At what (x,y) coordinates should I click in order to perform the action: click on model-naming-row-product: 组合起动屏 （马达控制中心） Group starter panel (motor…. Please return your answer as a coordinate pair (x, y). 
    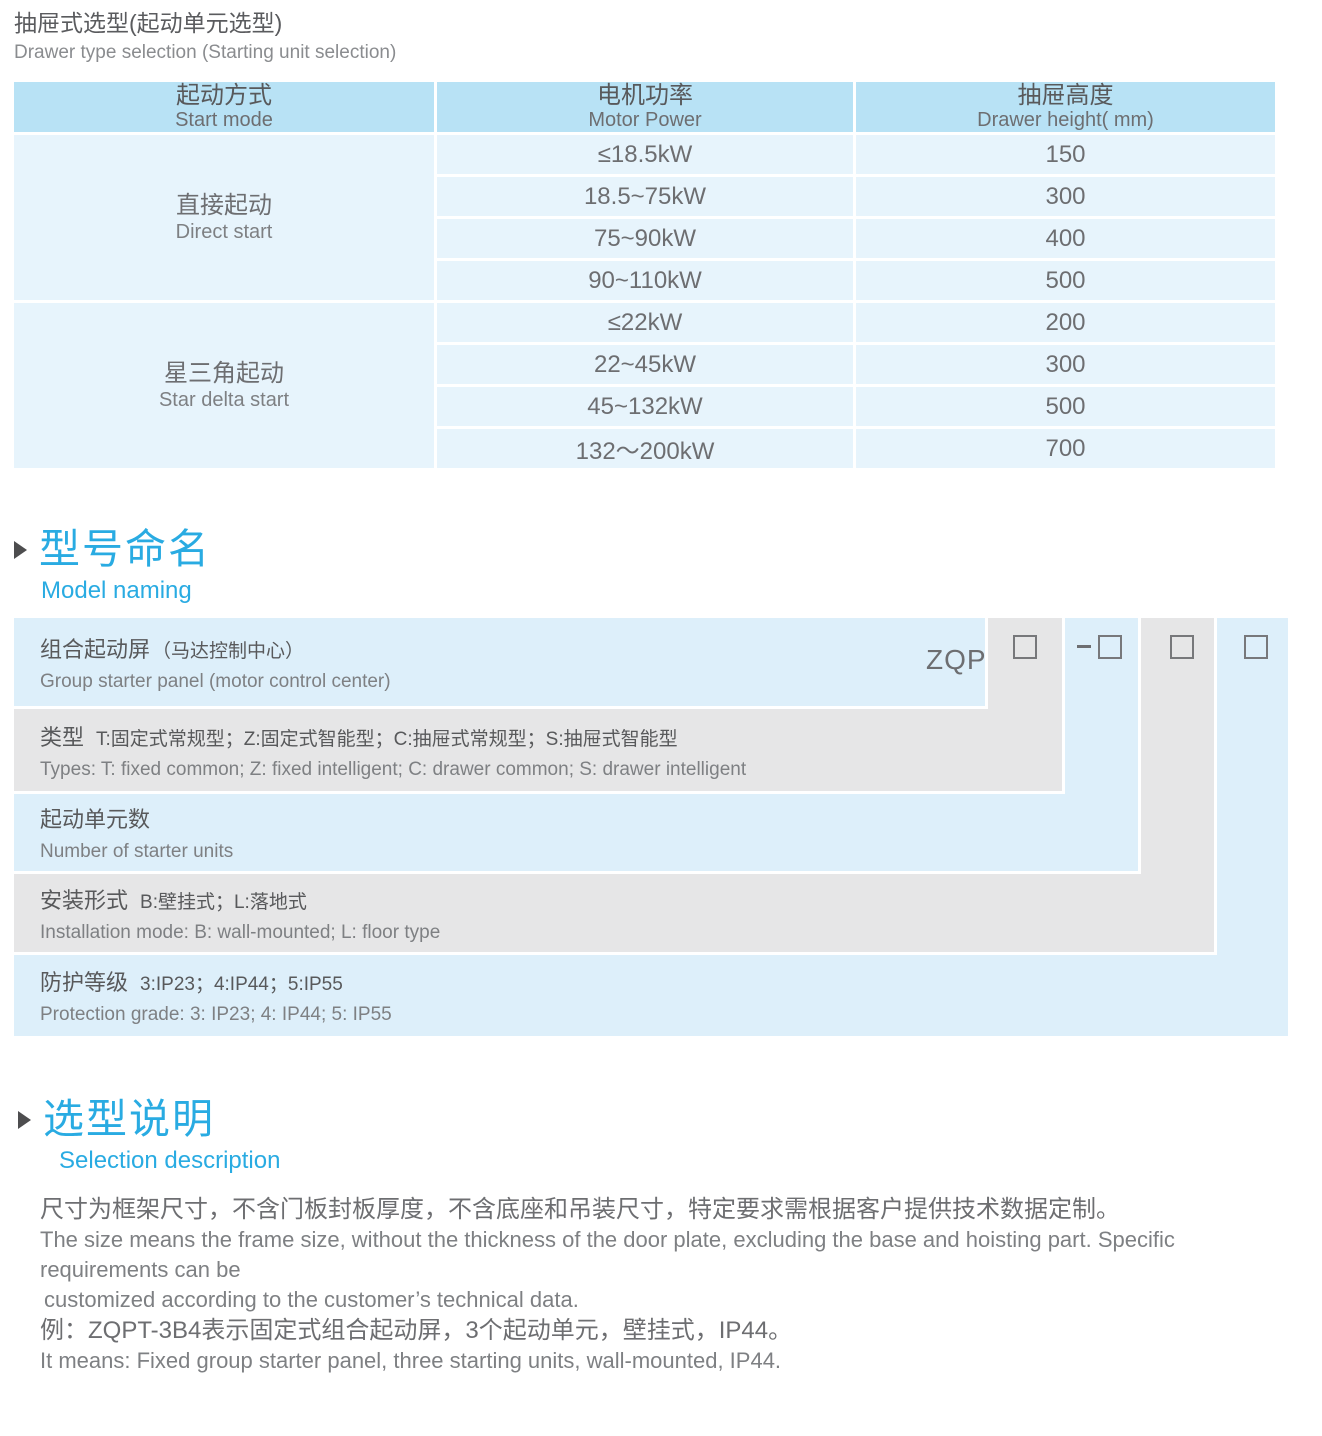
    Looking at the image, I should click on (499, 662).